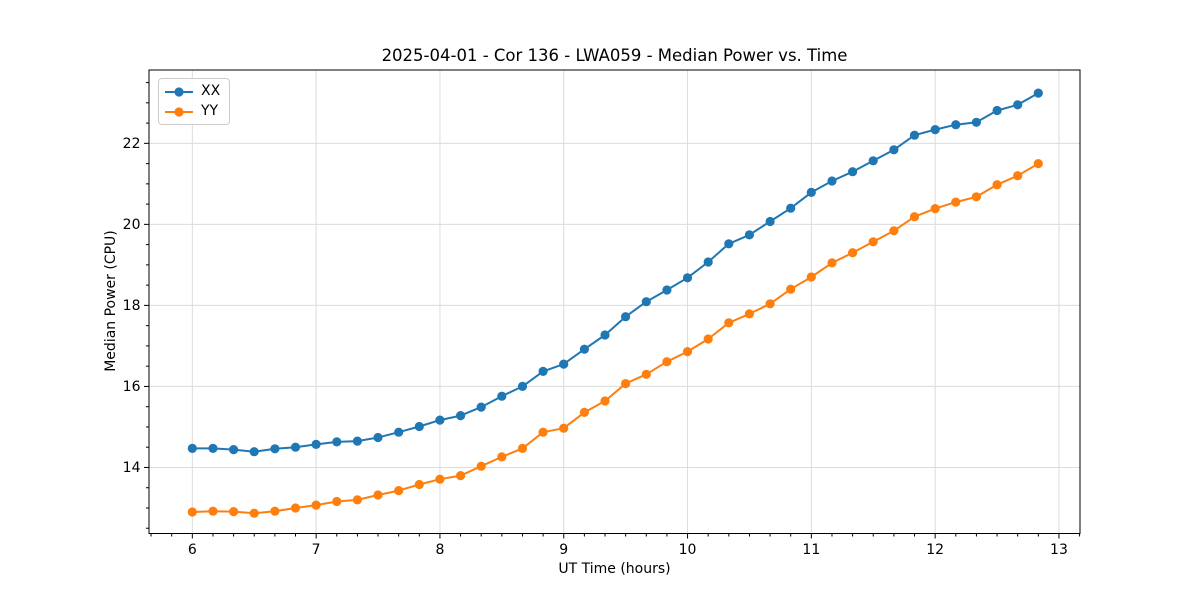 The image size is (1200, 600). Describe the element at coordinates (111, 301) in the screenshot. I see `y-axis-label: Median Power (CPU)` at that location.